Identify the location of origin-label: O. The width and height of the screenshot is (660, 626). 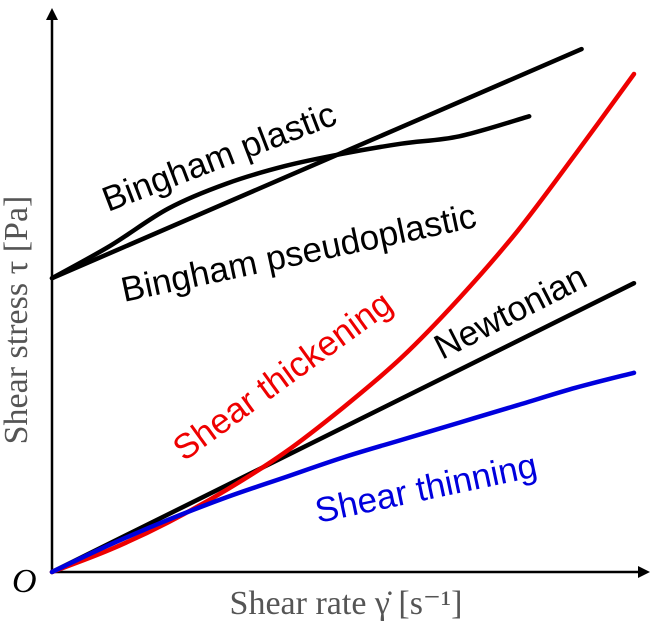
(24, 581).